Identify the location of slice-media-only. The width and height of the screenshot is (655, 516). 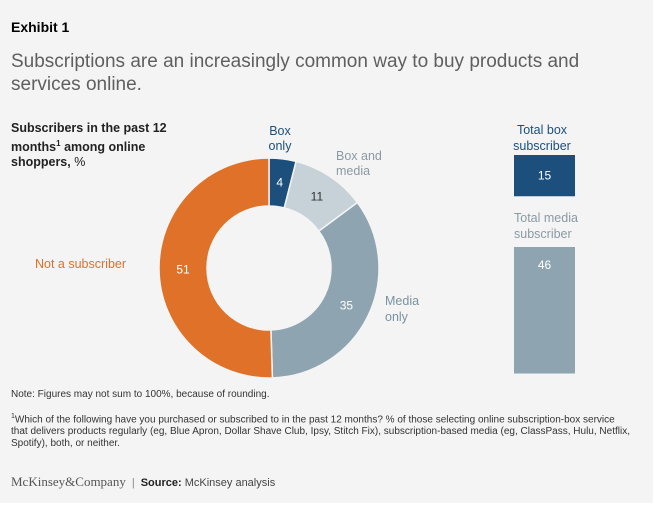
(325, 290).